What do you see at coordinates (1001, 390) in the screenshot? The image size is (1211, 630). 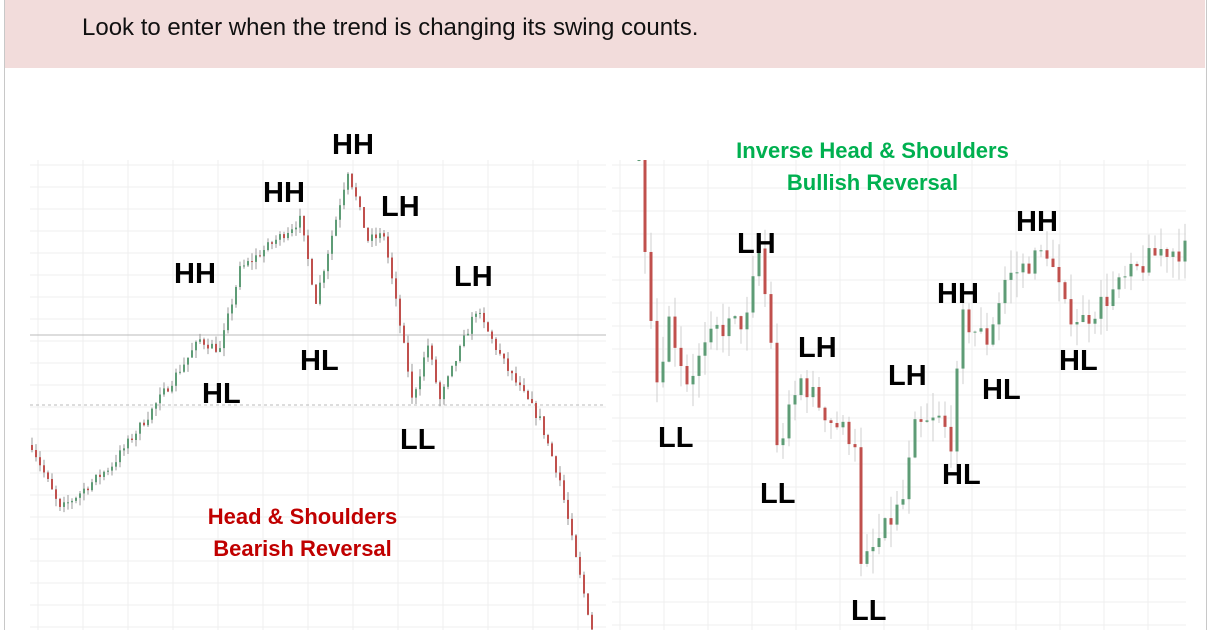 I see `annotation-hl-2: HL` at bounding box center [1001, 390].